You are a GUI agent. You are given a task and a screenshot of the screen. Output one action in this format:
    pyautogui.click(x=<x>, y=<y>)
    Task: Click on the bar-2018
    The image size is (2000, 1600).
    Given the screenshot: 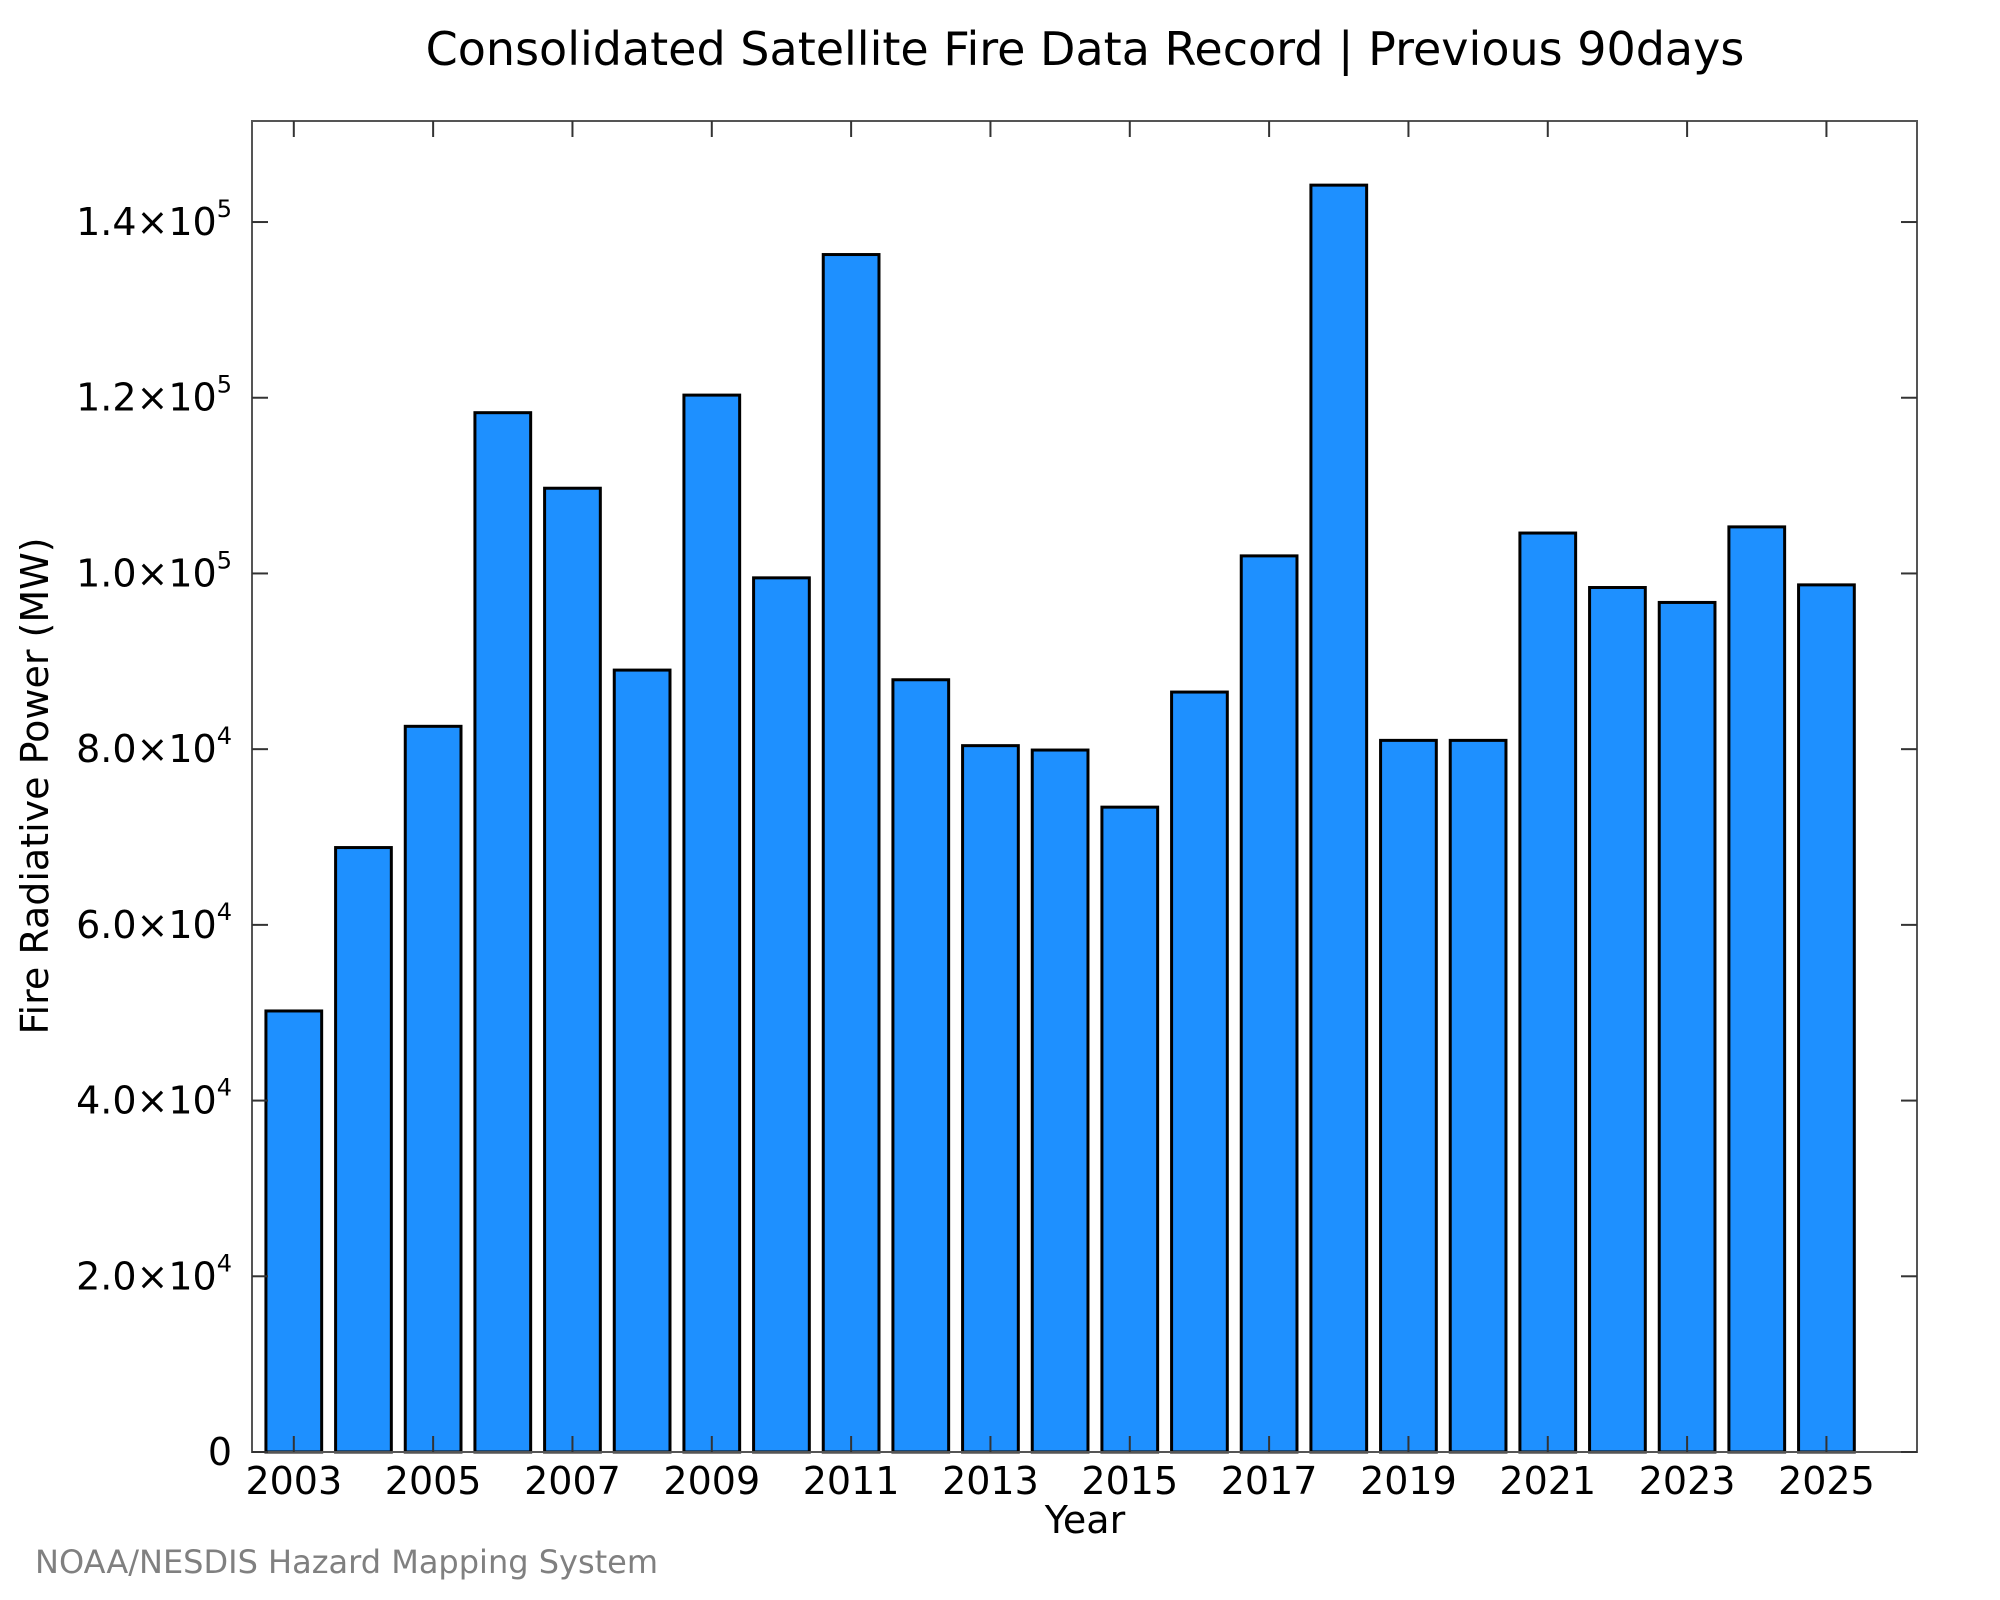 What is the action you would take?
    pyautogui.click(x=1339, y=818)
    